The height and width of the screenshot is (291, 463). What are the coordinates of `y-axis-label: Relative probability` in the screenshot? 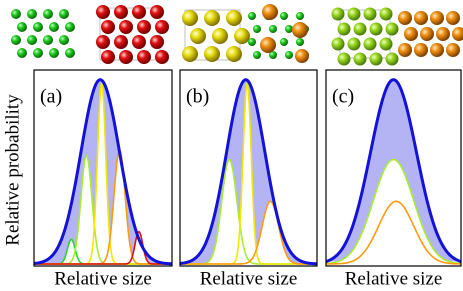 It's located at (12, 170).